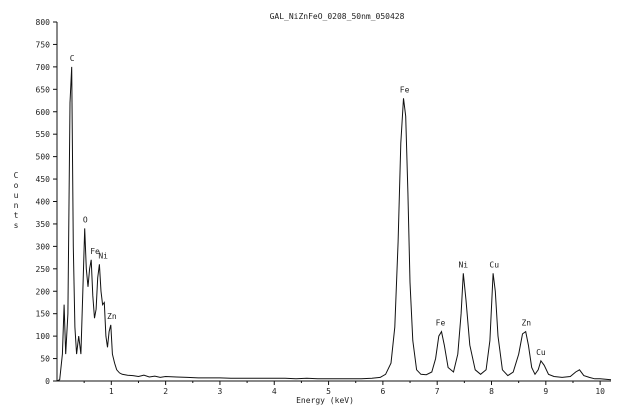 The width and height of the screenshot is (621, 417). I want to click on y-axis-title-char: C, so click(16, 175).